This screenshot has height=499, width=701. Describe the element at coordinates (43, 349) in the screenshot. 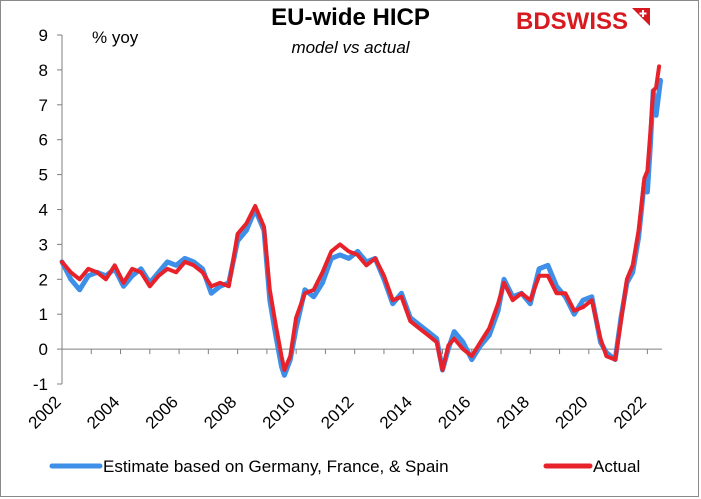

I see `y-tick-label: 0` at that location.